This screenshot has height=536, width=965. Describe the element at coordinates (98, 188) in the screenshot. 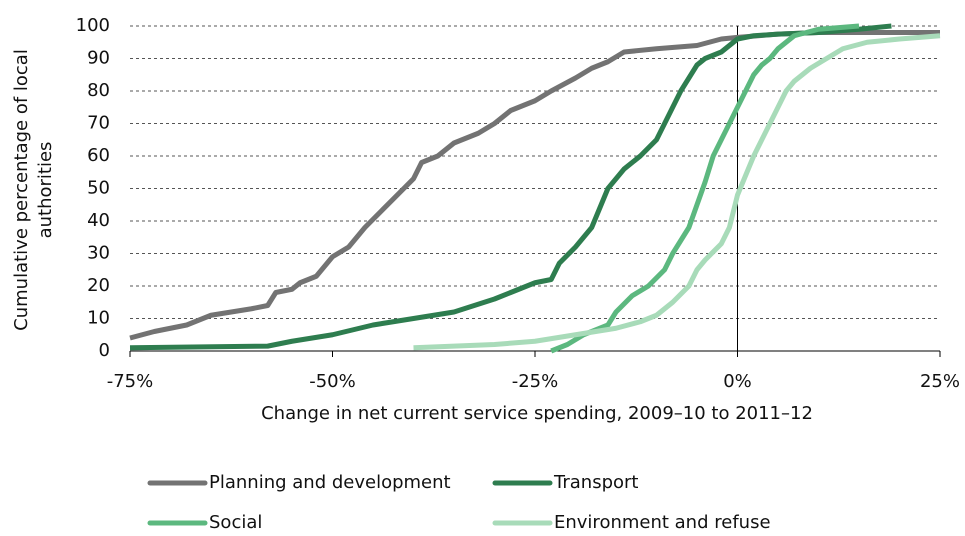

I see `y-tick-label: 50` at that location.